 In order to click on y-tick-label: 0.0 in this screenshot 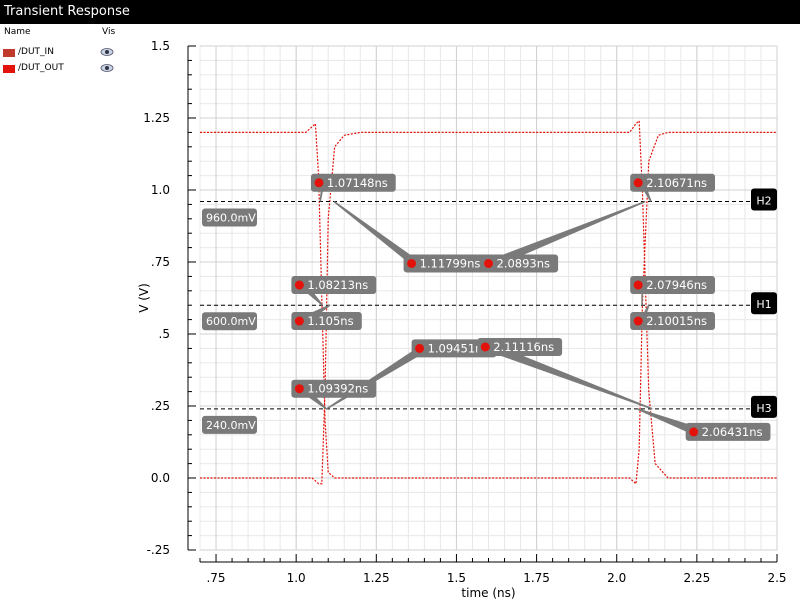, I will do `click(160, 478)`.